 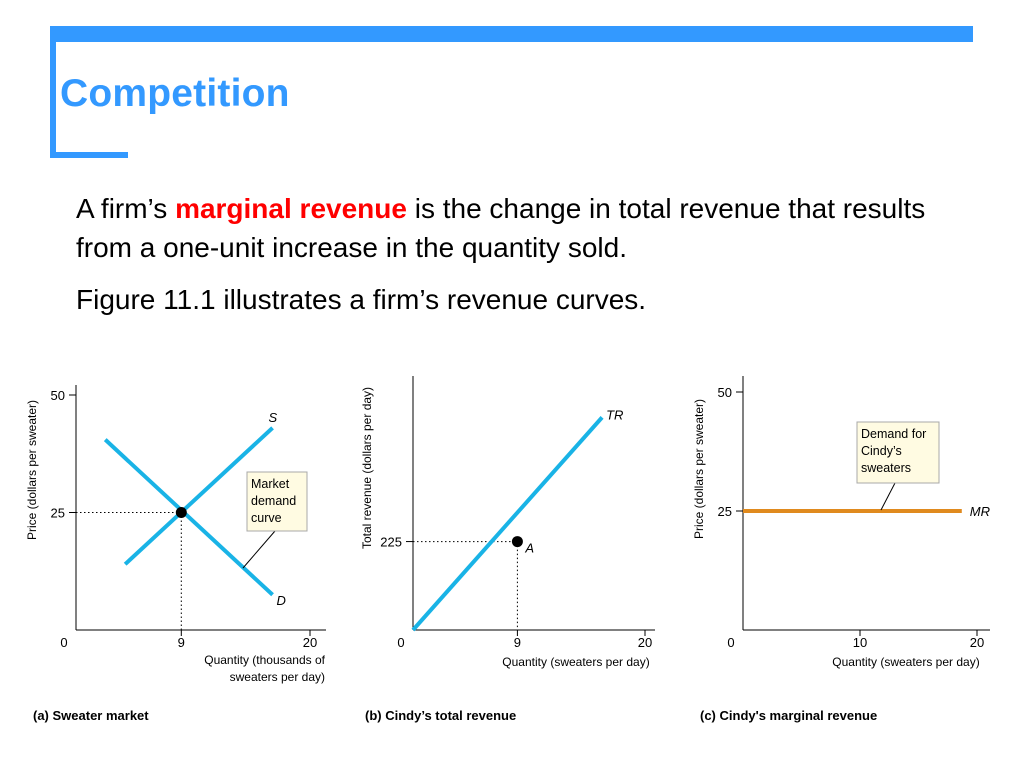 I want to click on annotation-text: Demand for, so click(x=893, y=434).